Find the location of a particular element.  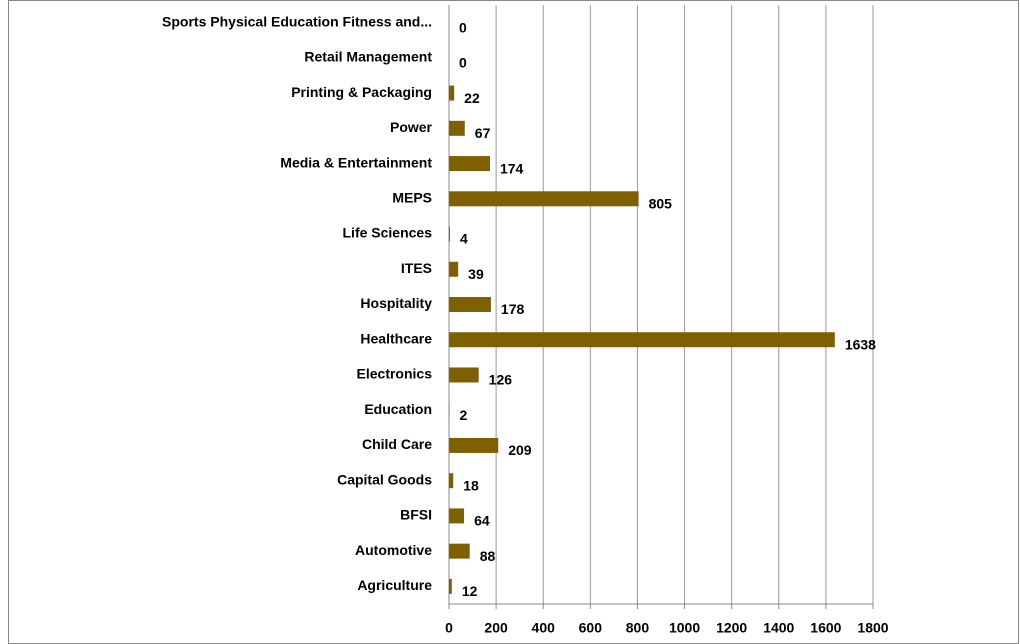

y-tick-label: Media & Entertainment is located at coordinates (356, 162).